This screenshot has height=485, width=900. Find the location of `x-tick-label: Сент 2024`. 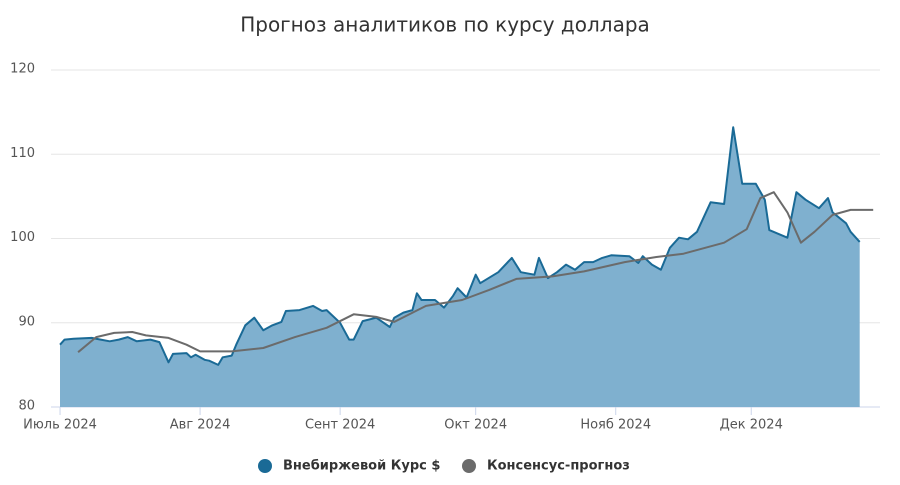

x-tick-label: Сент 2024 is located at coordinates (340, 425).